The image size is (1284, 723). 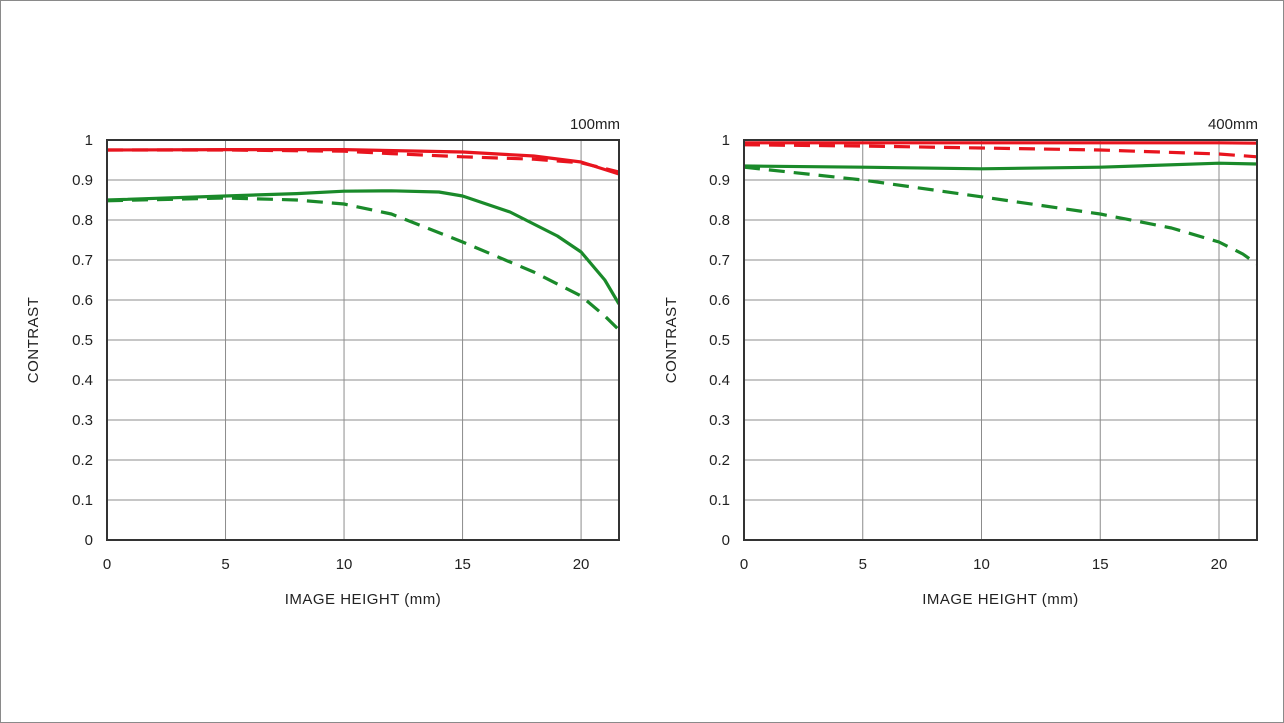 I want to click on chart-title: 400mm, so click(x=1233, y=124).